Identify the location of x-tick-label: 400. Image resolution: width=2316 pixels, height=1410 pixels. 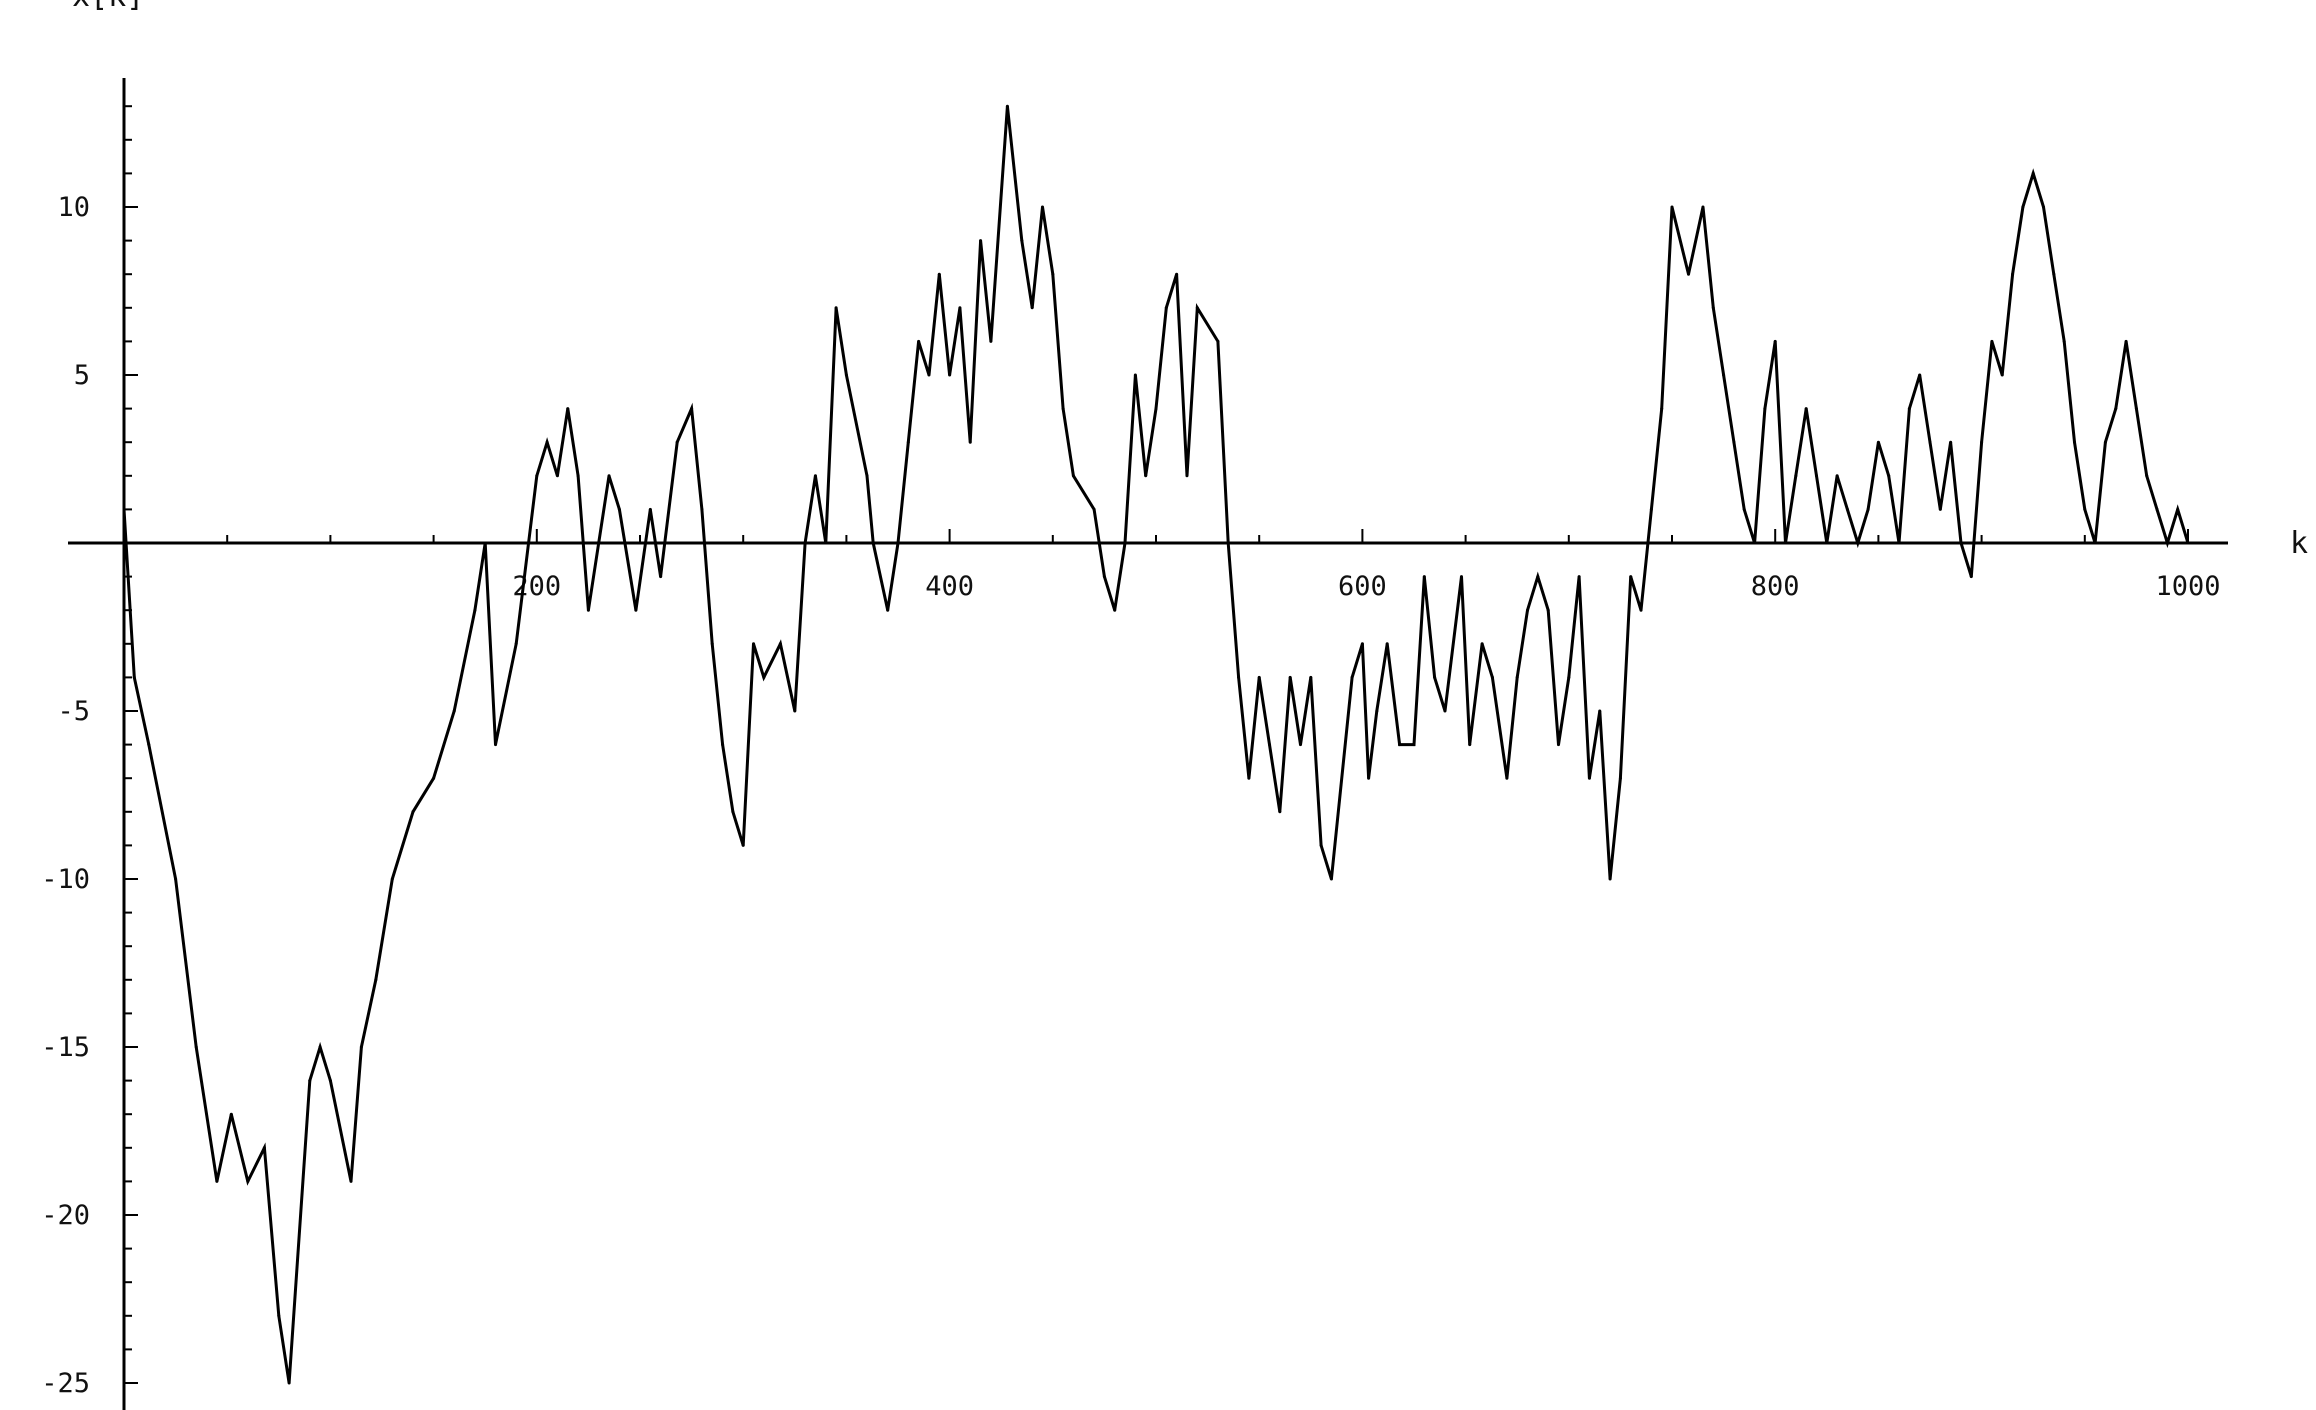
(949, 586).